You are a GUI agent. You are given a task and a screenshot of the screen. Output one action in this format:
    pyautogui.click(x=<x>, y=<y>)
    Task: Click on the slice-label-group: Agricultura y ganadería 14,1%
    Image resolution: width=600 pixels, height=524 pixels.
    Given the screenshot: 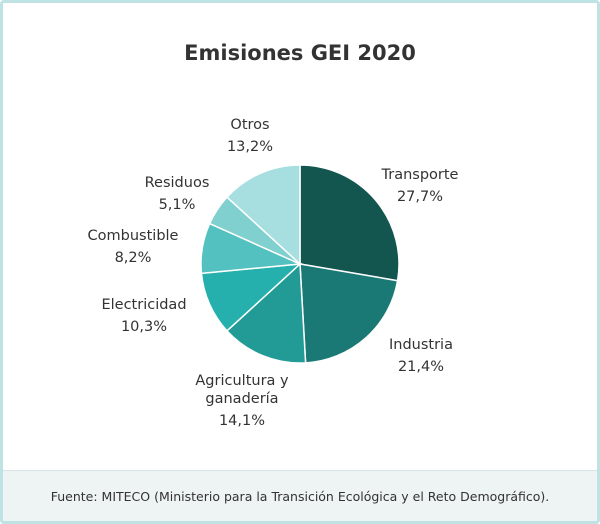 What is the action you would take?
    pyautogui.click(x=242, y=401)
    